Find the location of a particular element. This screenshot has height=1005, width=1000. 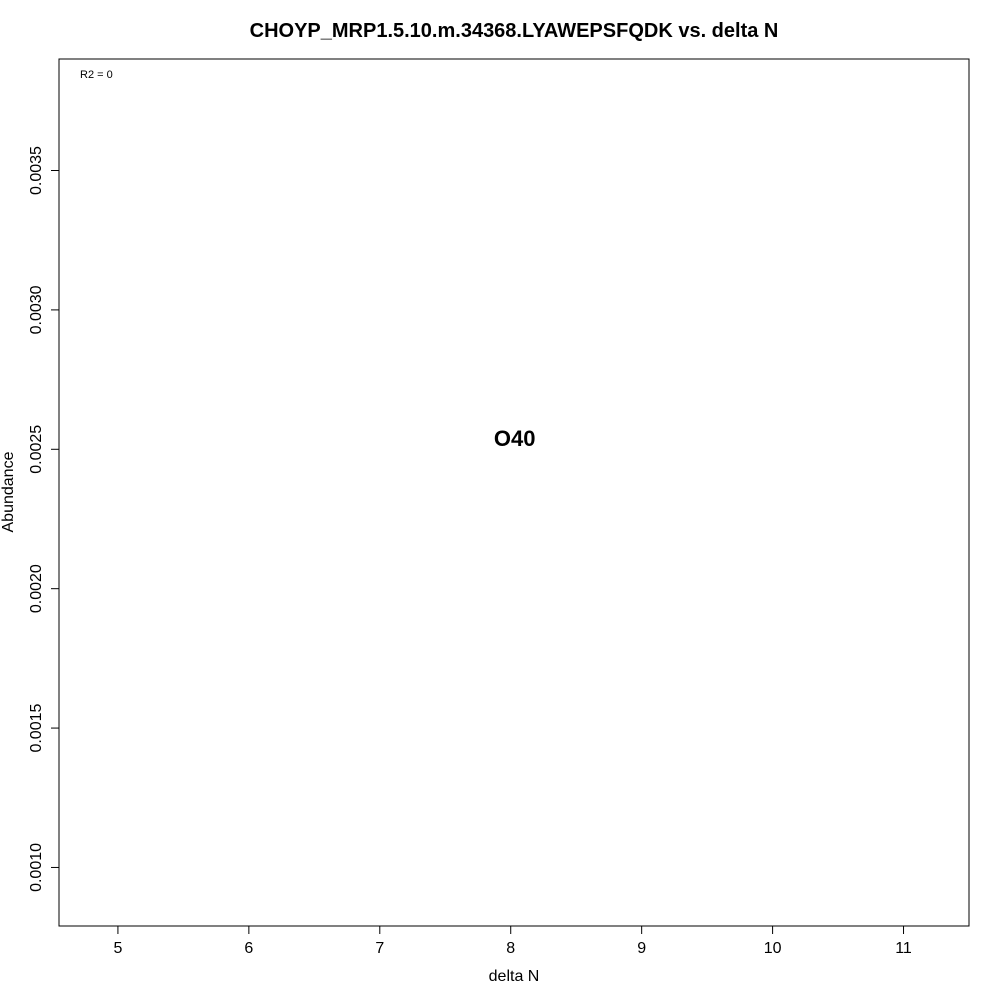

r2-annotation: R2 = 0 is located at coordinates (96, 75).